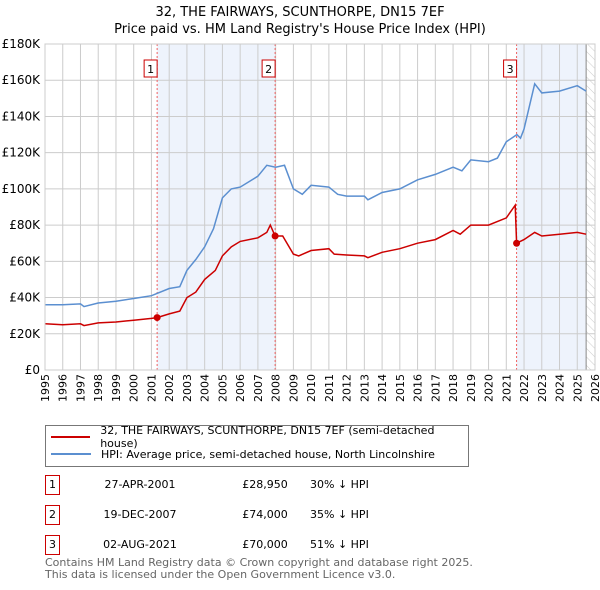 Image resolution: width=600 pixels, height=590 pixels. Describe the element at coordinates (594, 388) in the screenshot. I see `x-tick-label: 2026` at that location.